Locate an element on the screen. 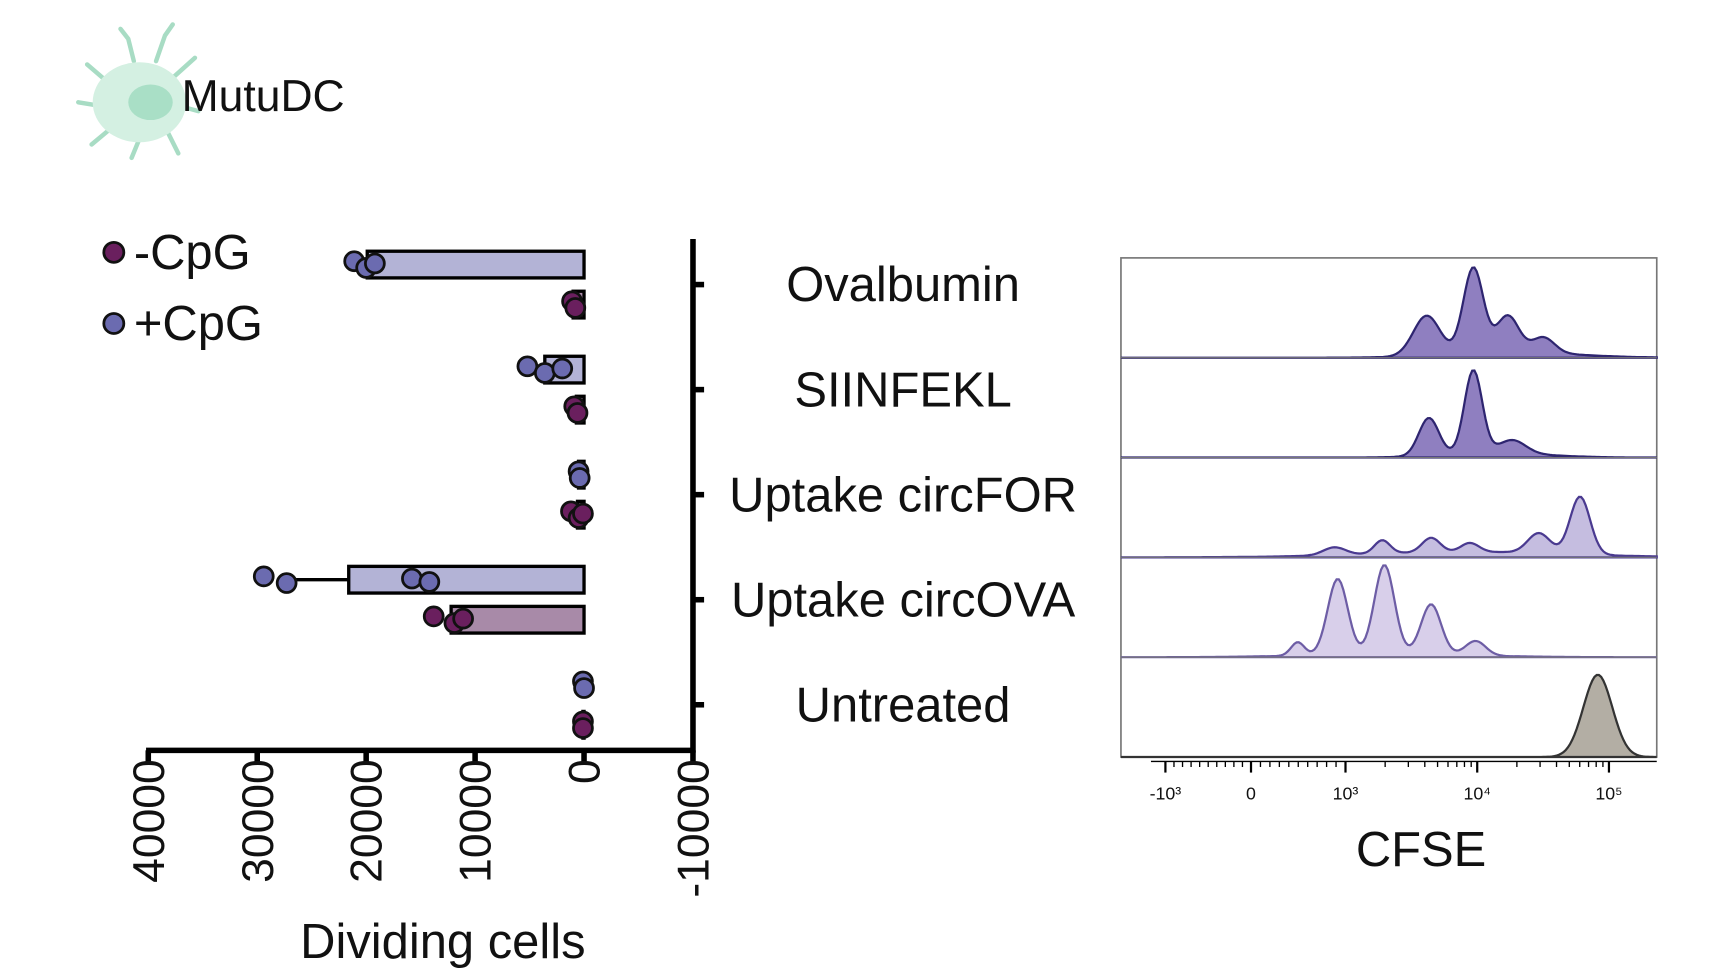 Image resolution: width=1735 pixels, height=976 pixels. cell-nucleus is located at coordinates (150, 102).